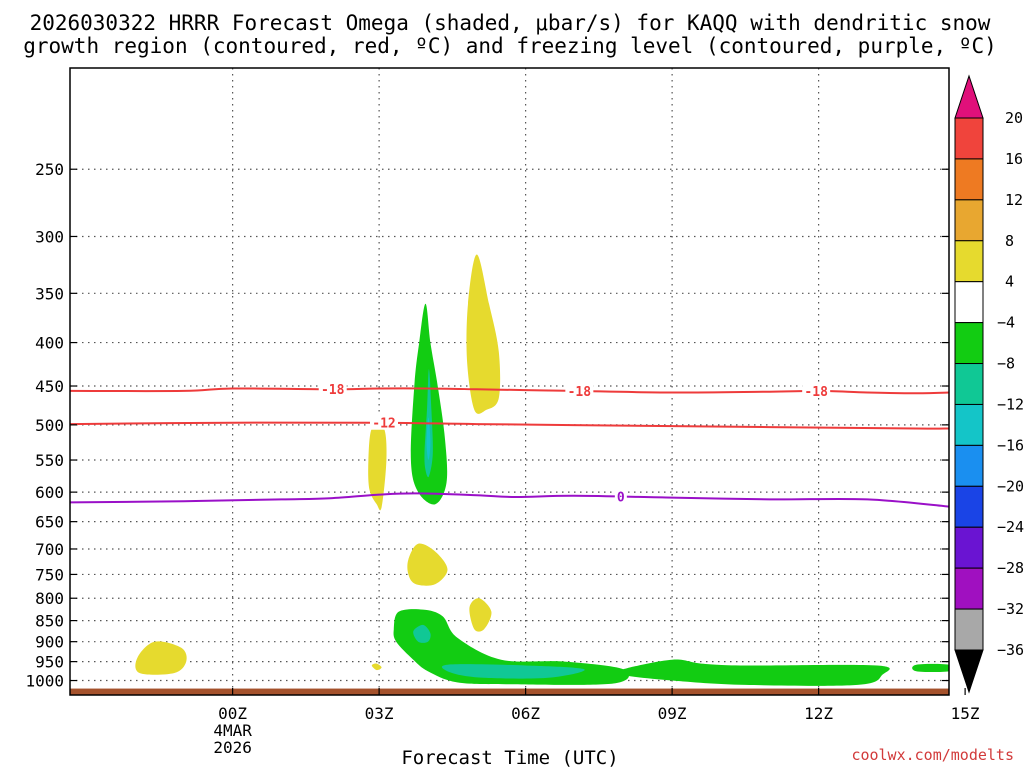 The image size is (1024, 768). I want to click on rising-omega-right, so click(930, 668).